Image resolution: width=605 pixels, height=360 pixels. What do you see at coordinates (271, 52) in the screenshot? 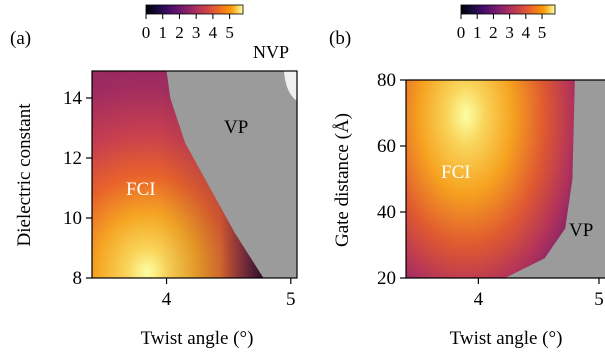
I see `region-label-nvp-a: NVP` at bounding box center [271, 52].